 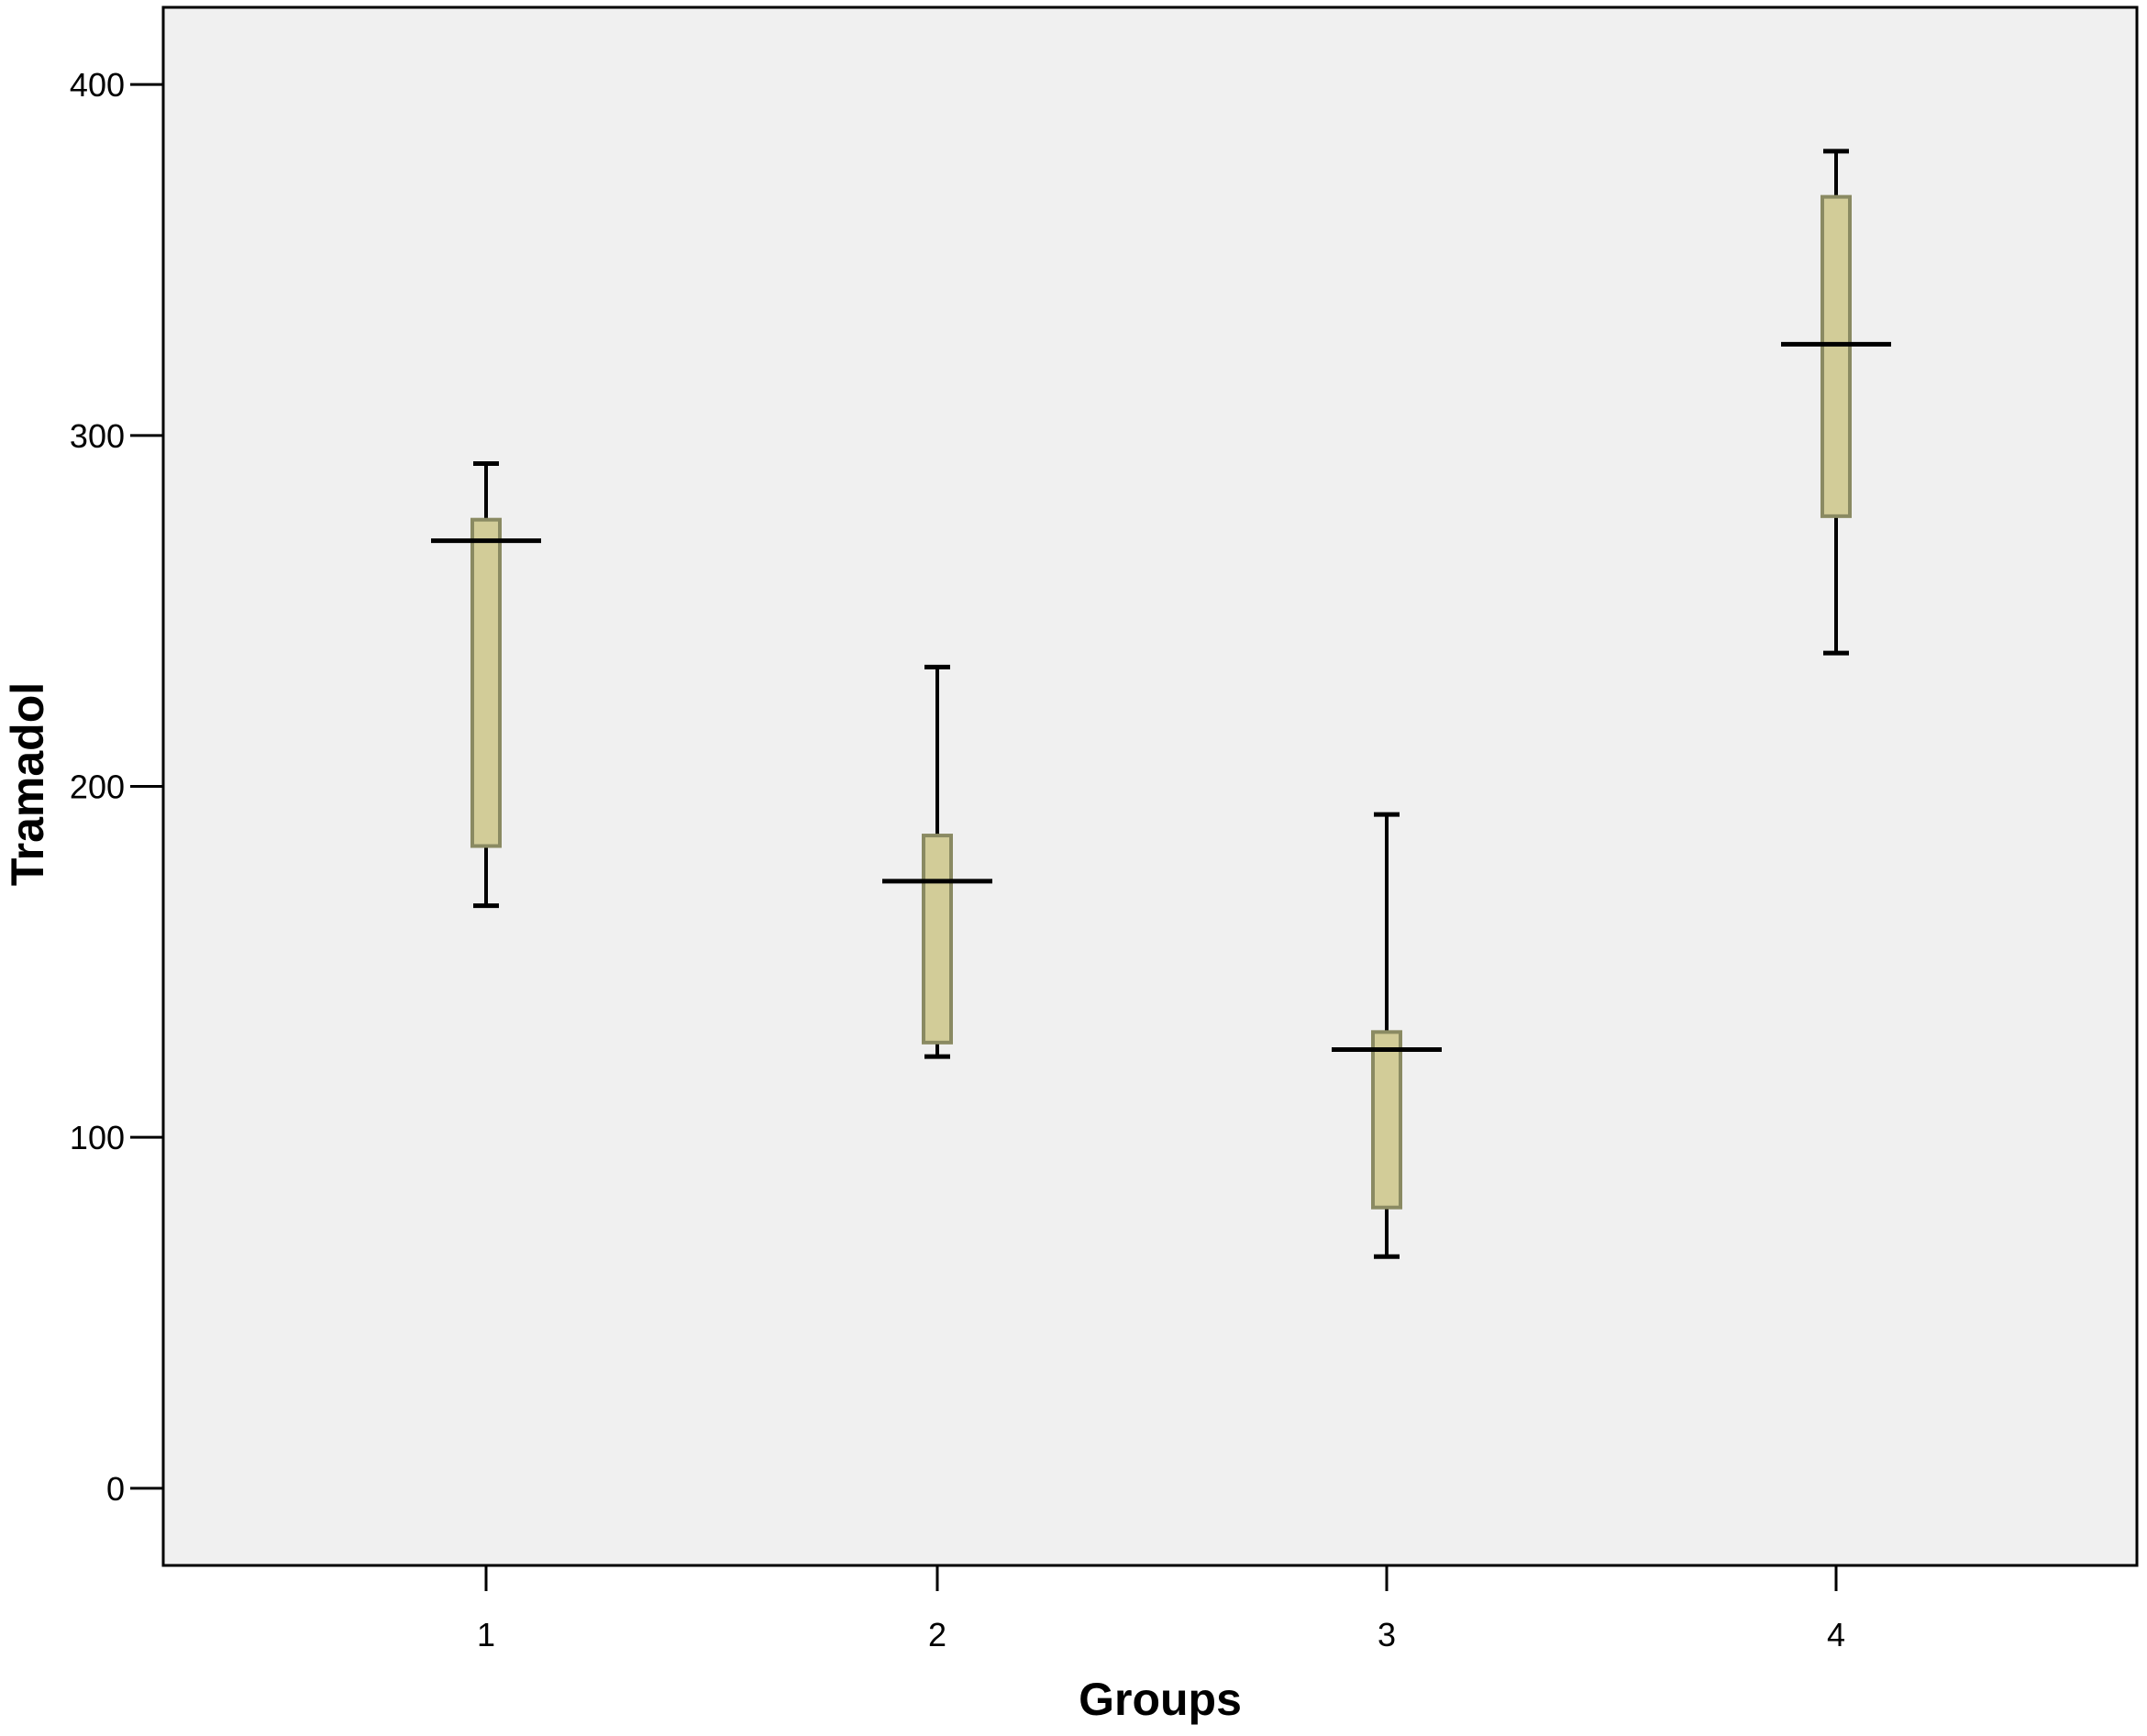 What do you see at coordinates (937, 1635) in the screenshot?
I see `x-tick-label-2: 2` at bounding box center [937, 1635].